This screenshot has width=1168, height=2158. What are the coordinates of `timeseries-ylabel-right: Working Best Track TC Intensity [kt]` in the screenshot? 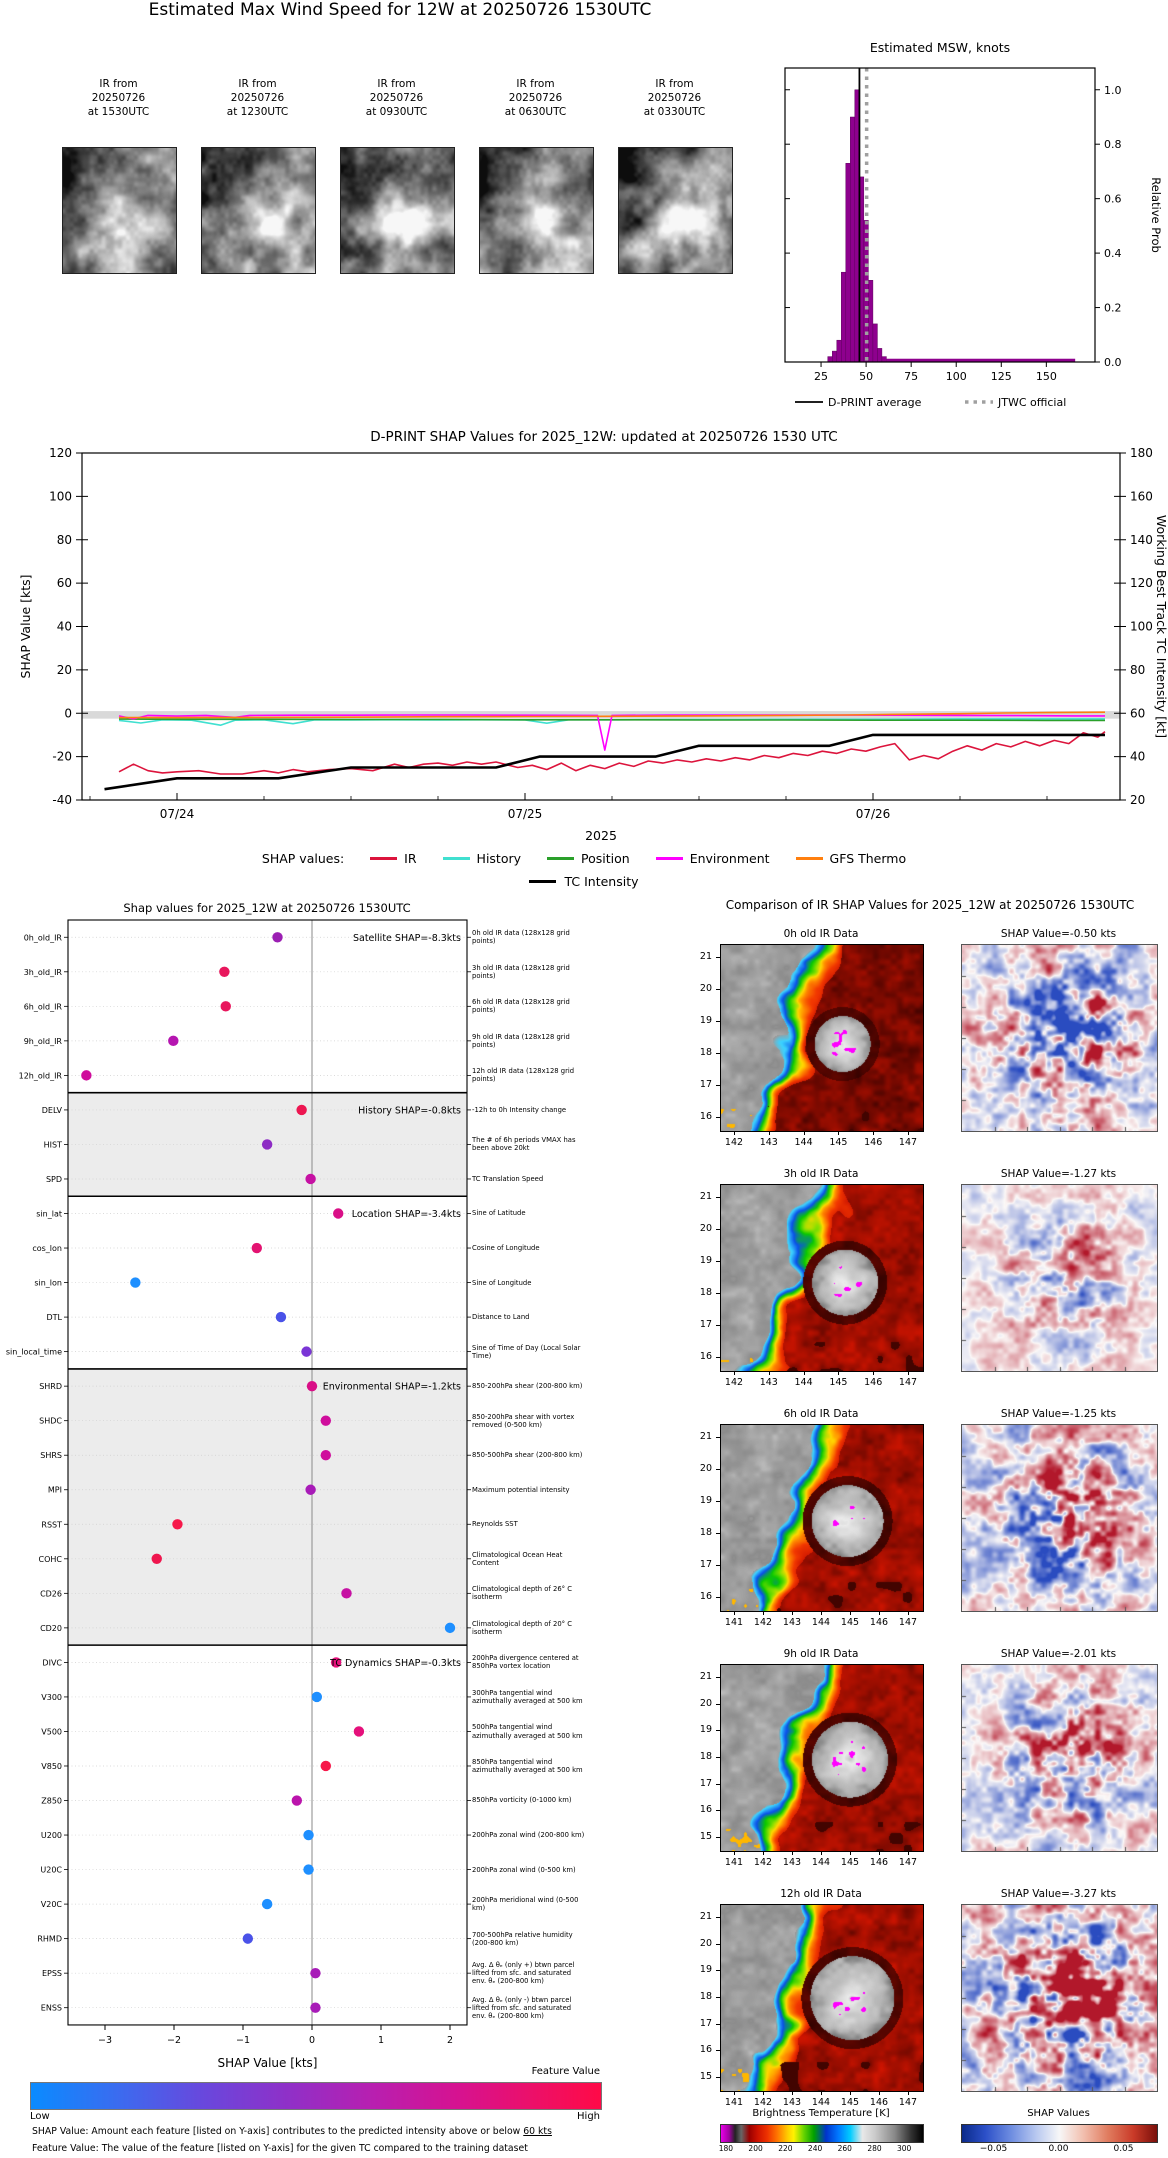 It's located at (1161, 626).